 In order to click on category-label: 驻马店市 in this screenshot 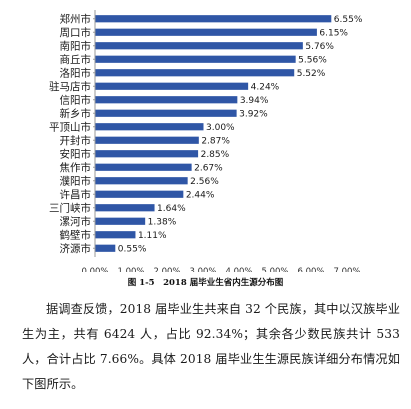, I will do `click(70, 86)`.